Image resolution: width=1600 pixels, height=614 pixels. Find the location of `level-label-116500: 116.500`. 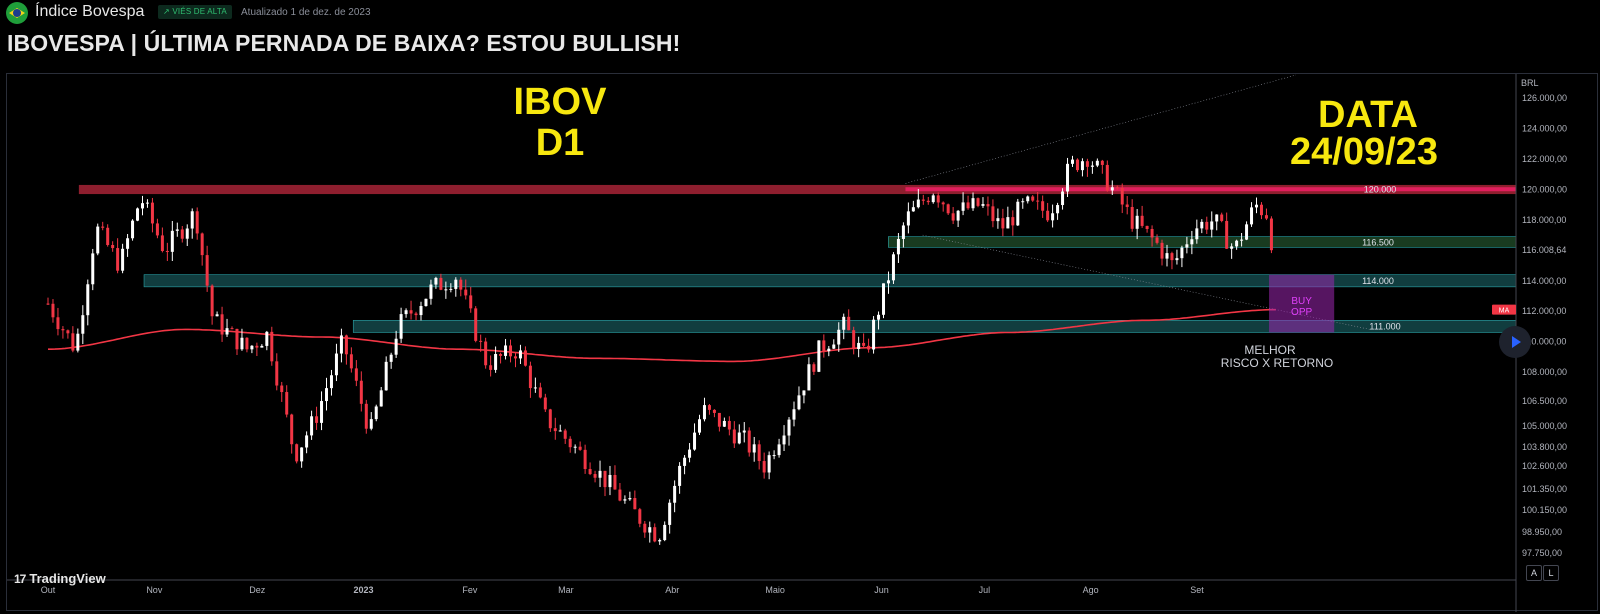

level-label-116500: 116.500 is located at coordinates (1378, 243).